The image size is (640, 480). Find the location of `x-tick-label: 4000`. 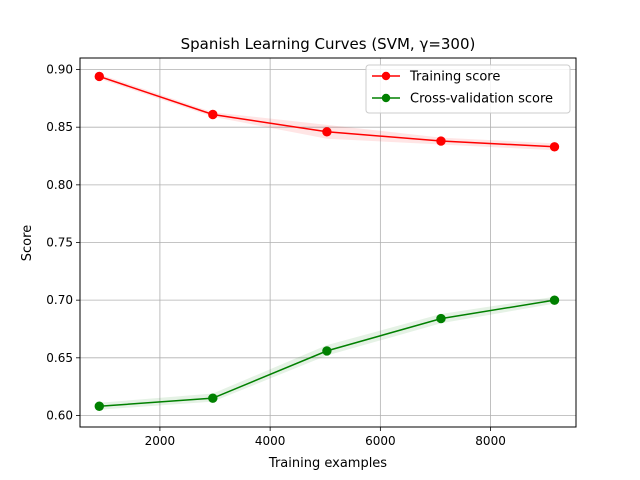

x-tick-label: 4000 is located at coordinates (270, 441).